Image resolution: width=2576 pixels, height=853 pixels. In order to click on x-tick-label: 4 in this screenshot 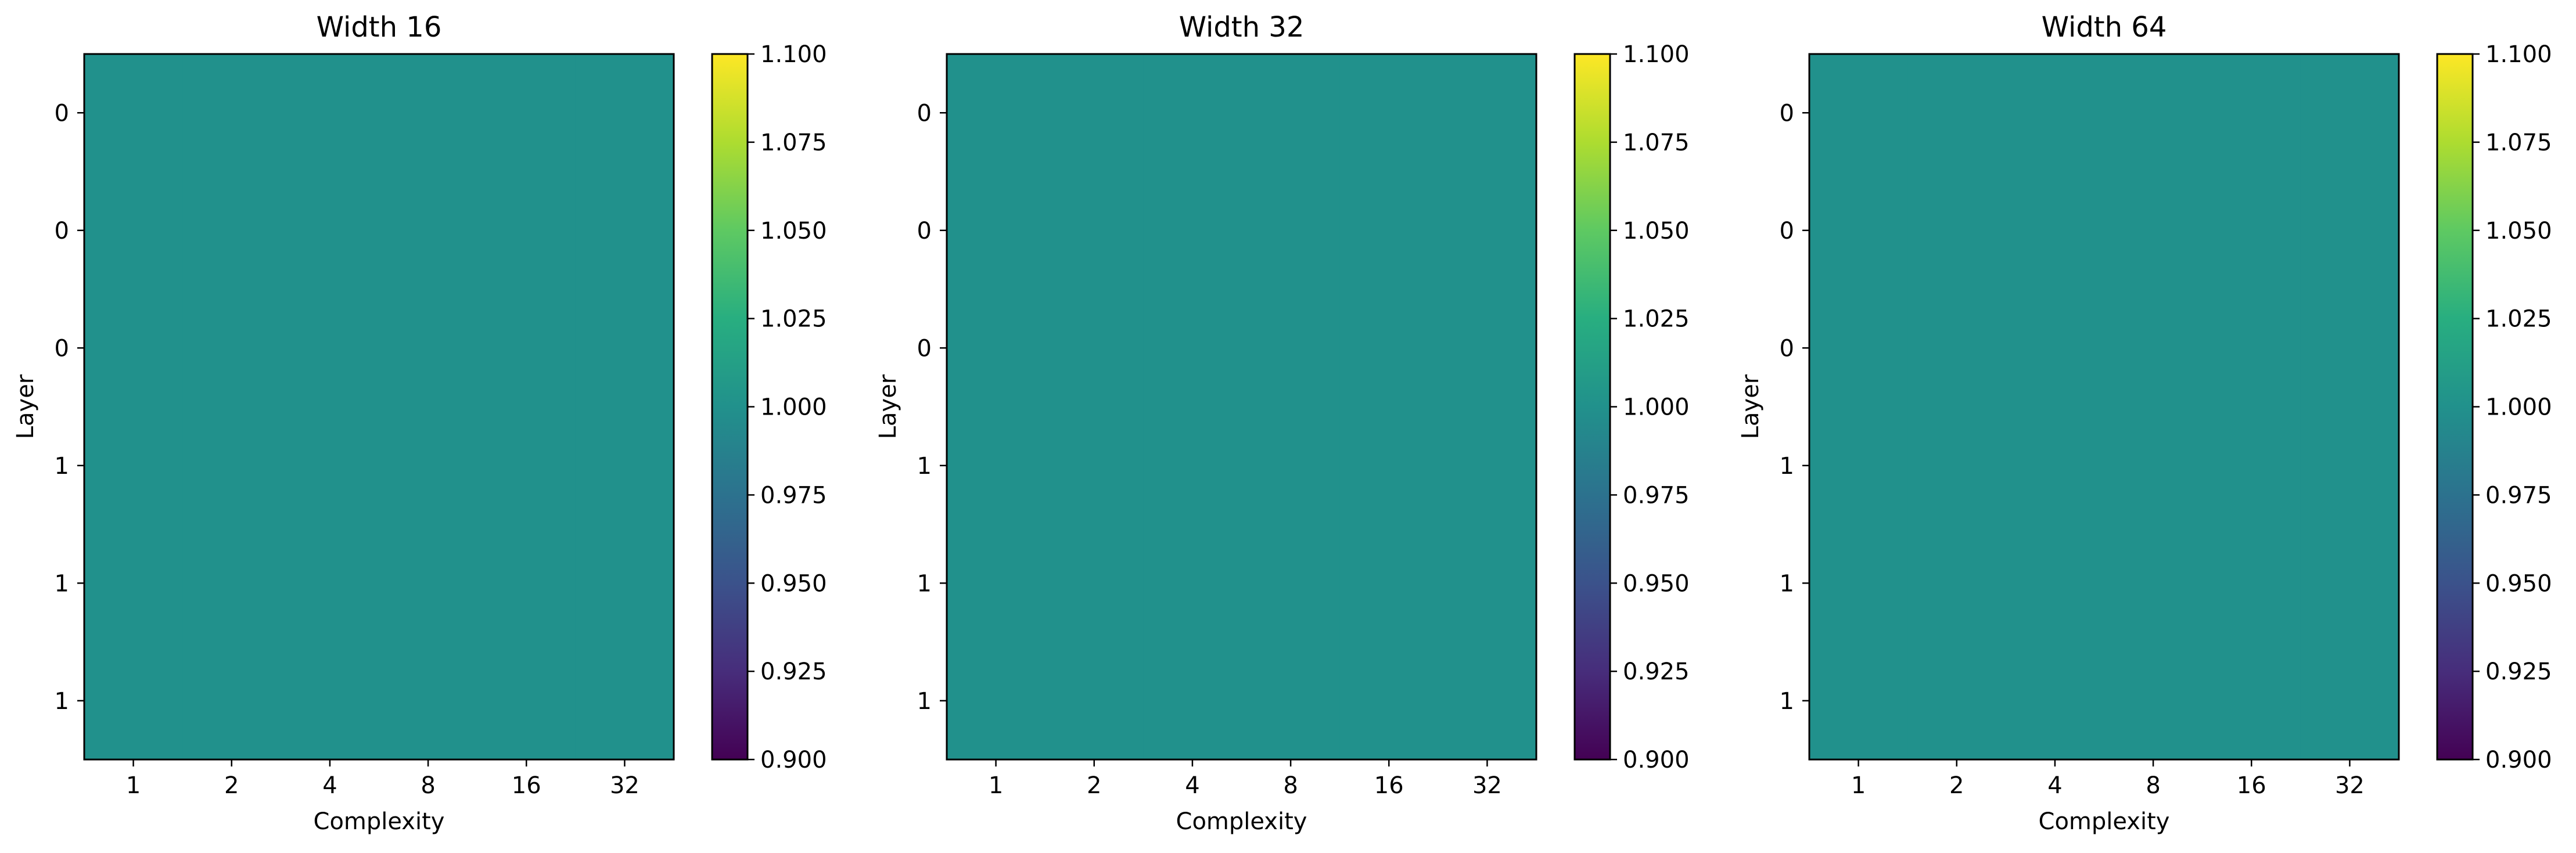, I will do `click(329, 785)`.